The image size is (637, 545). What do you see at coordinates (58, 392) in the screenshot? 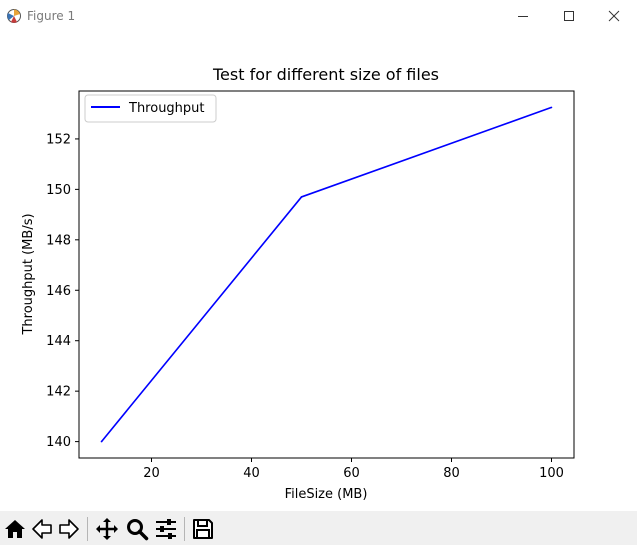
I see `y-tick-label: 142` at bounding box center [58, 392].